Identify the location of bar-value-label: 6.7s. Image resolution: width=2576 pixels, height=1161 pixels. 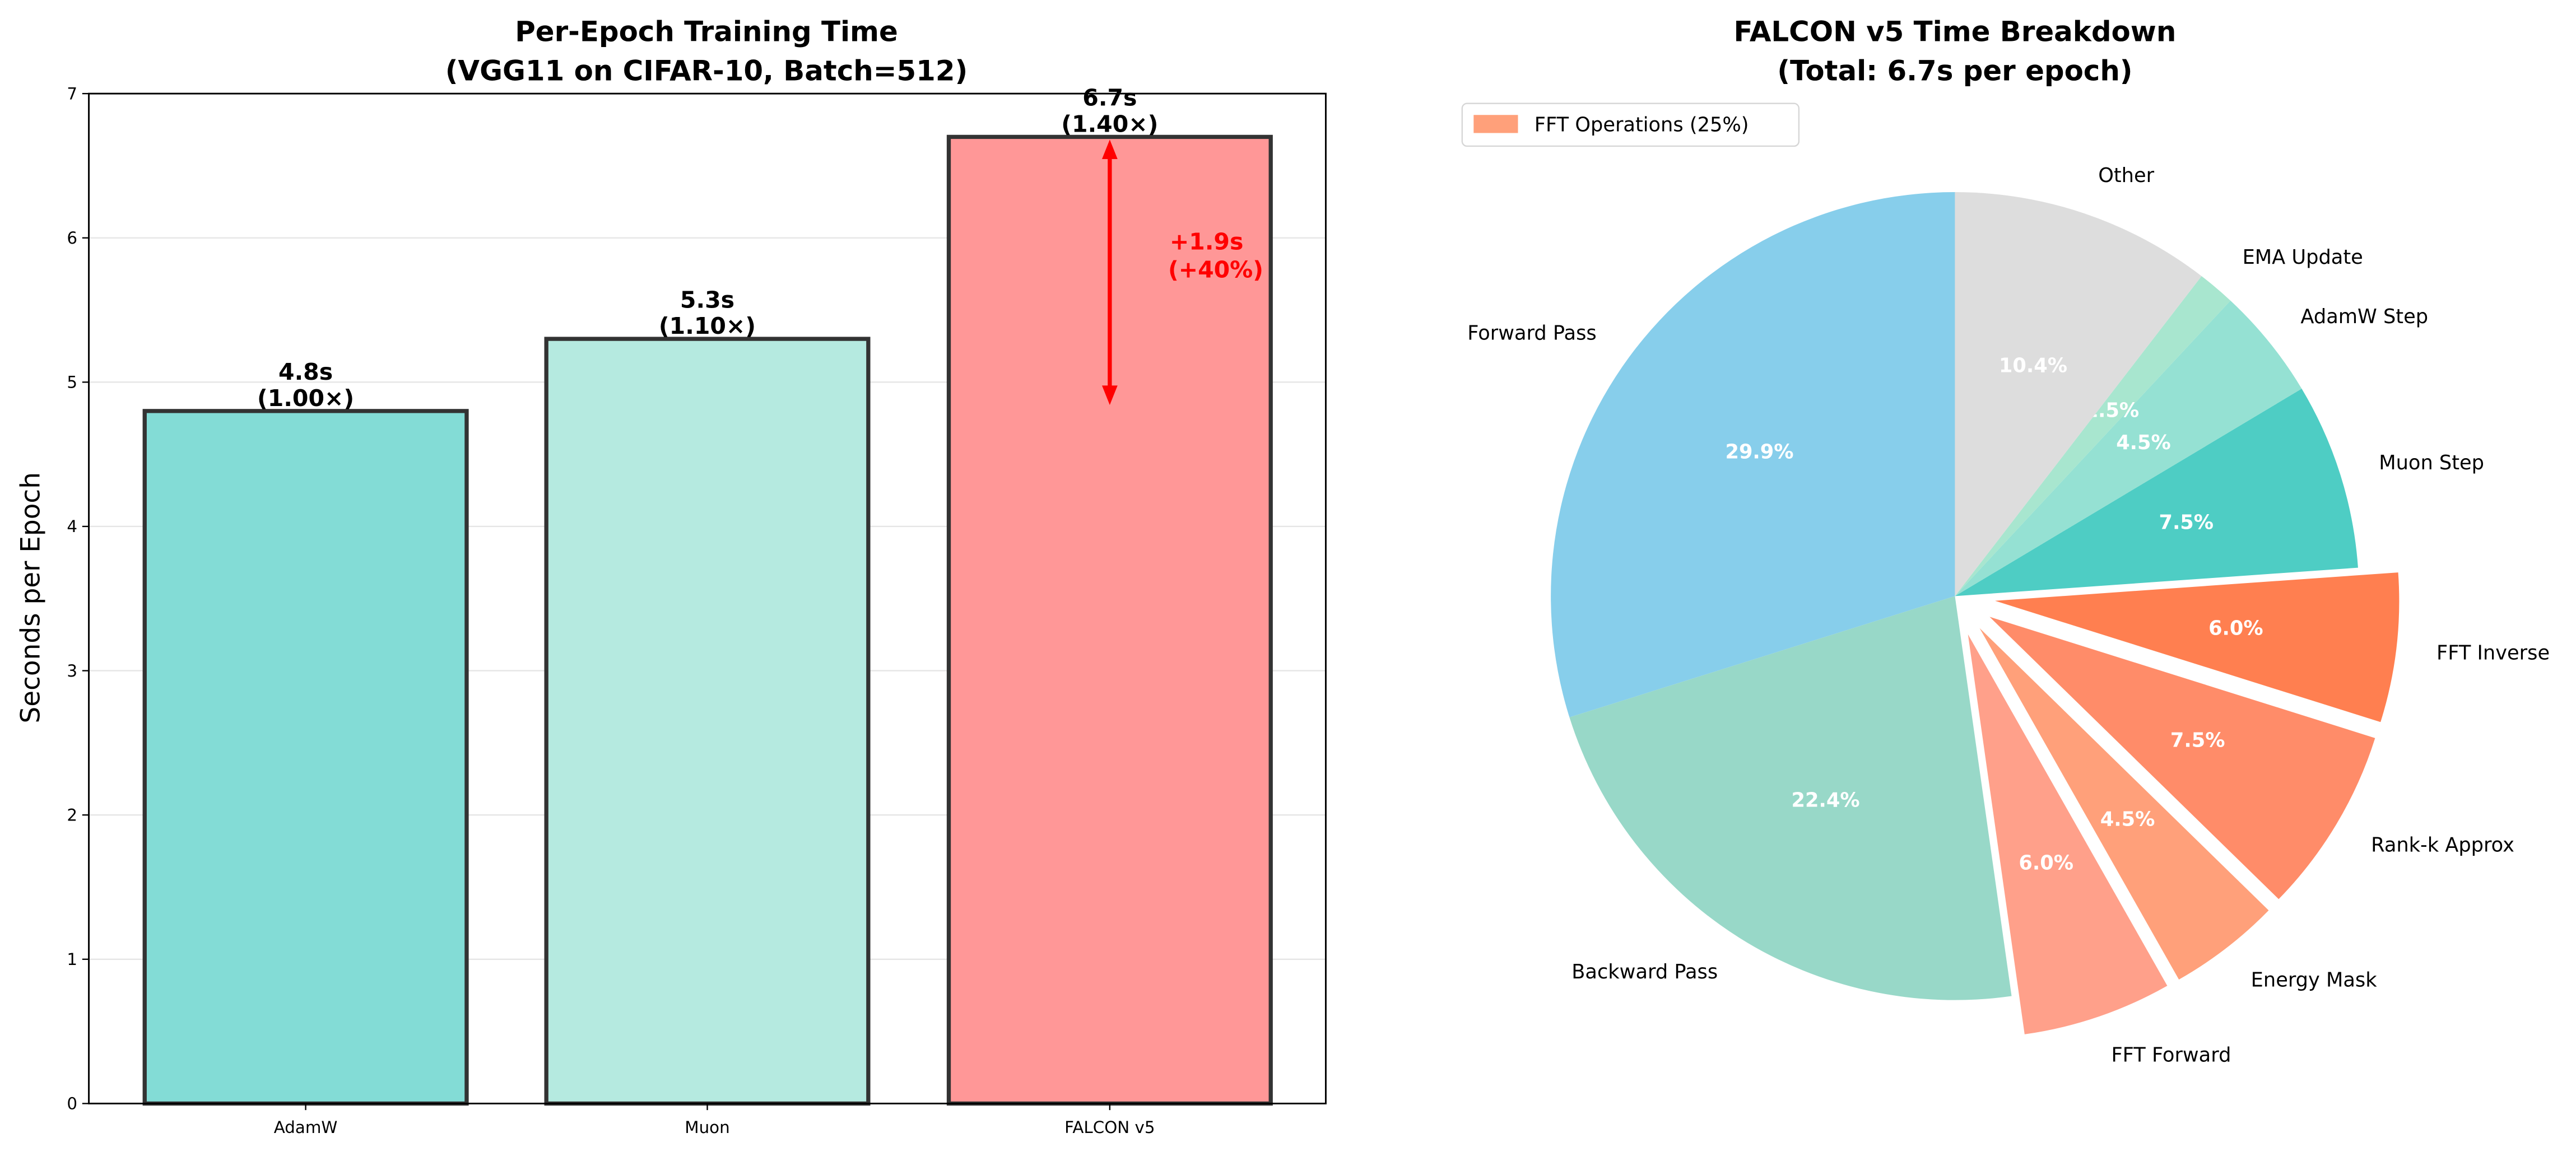
(1109, 98).